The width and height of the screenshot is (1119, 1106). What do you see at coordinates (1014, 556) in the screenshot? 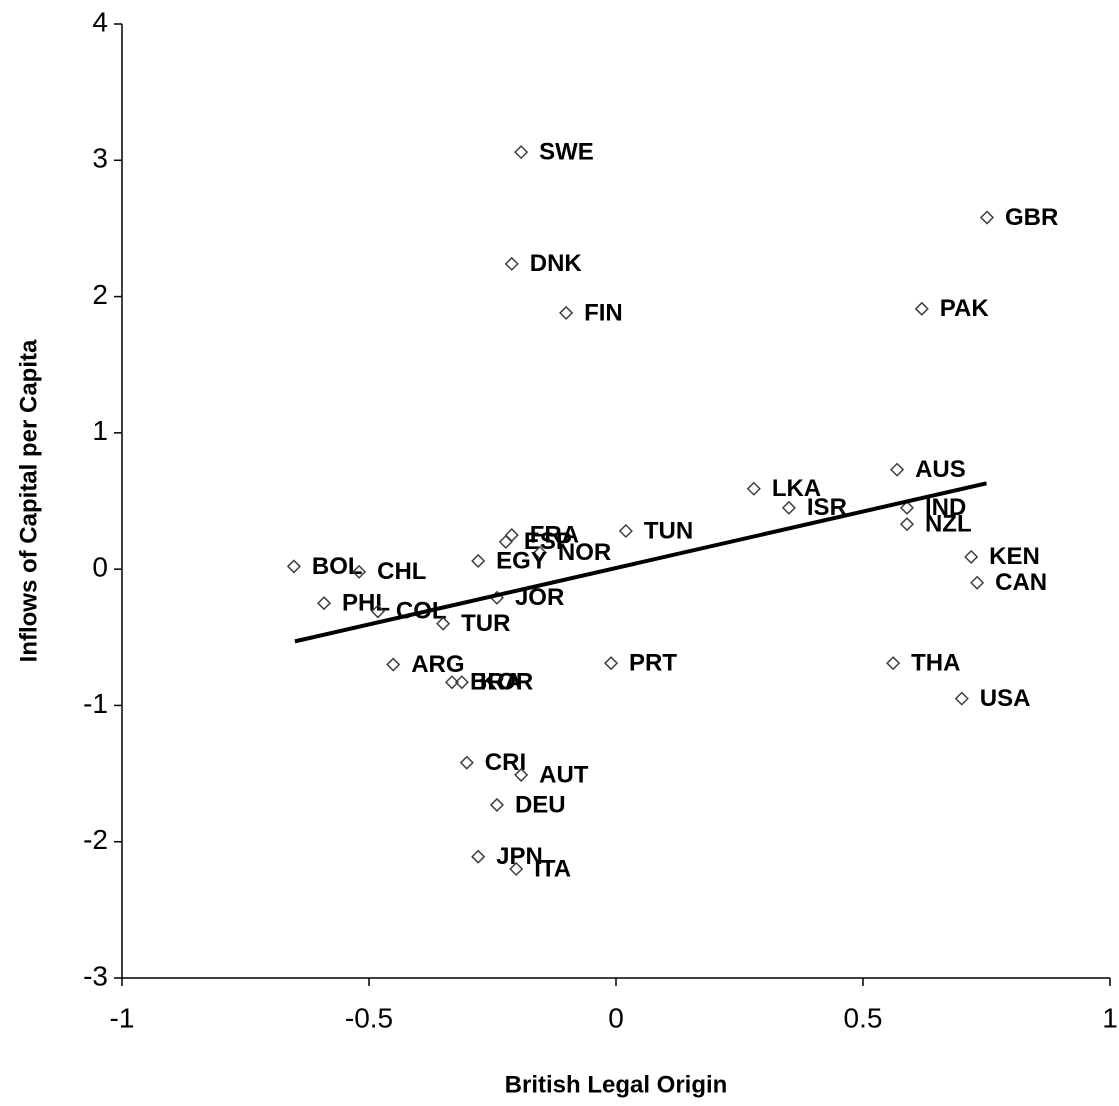
I see `point-label: KEN` at bounding box center [1014, 556].